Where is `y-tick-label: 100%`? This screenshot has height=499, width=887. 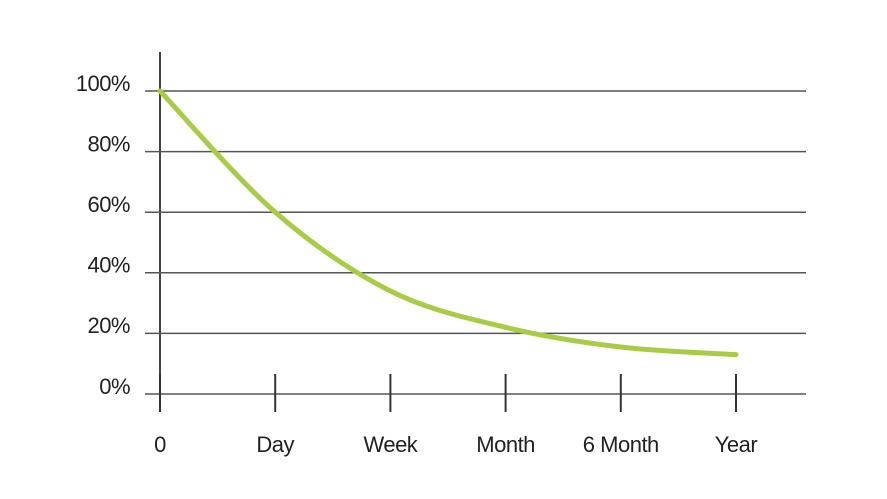 y-tick-label: 100% is located at coordinates (103, 83).